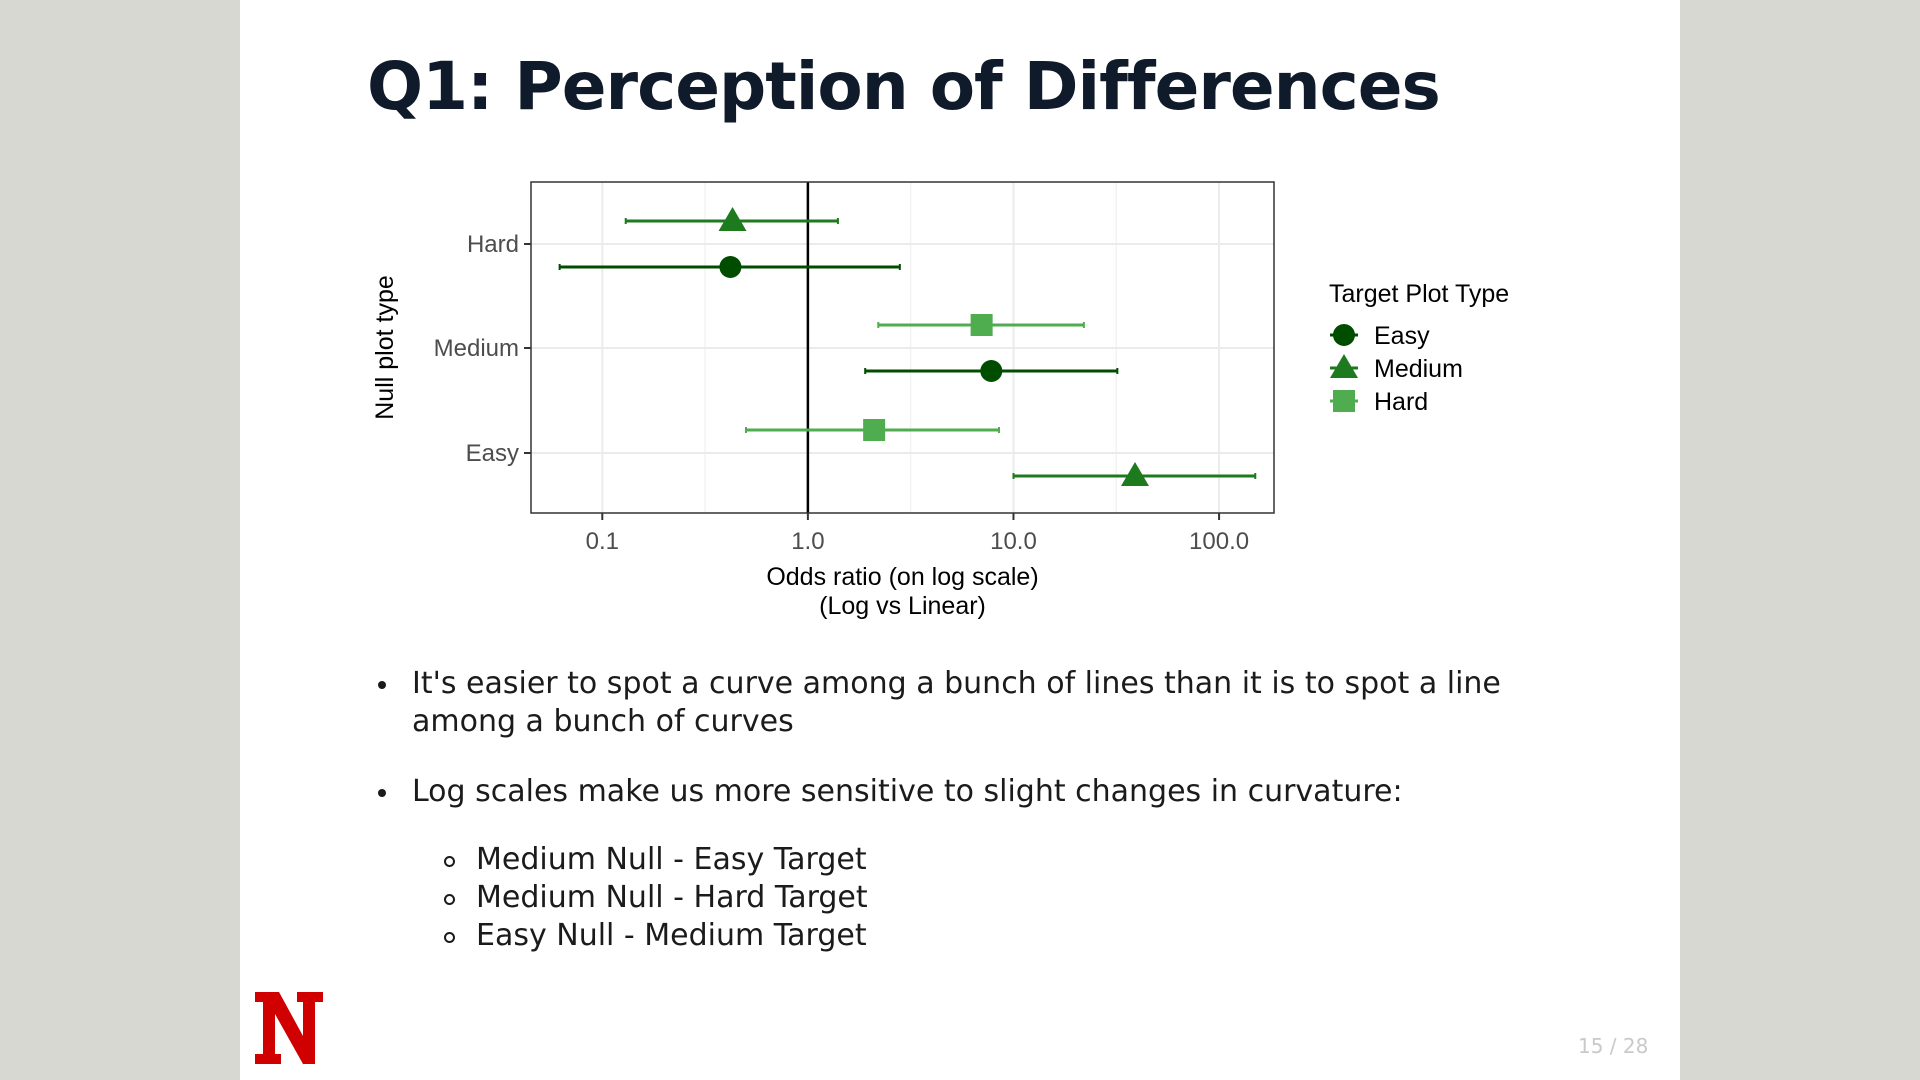 This screenshot has width=1920, height=1080. I want to click on nebraska-n-logo, so click(289, 1028).